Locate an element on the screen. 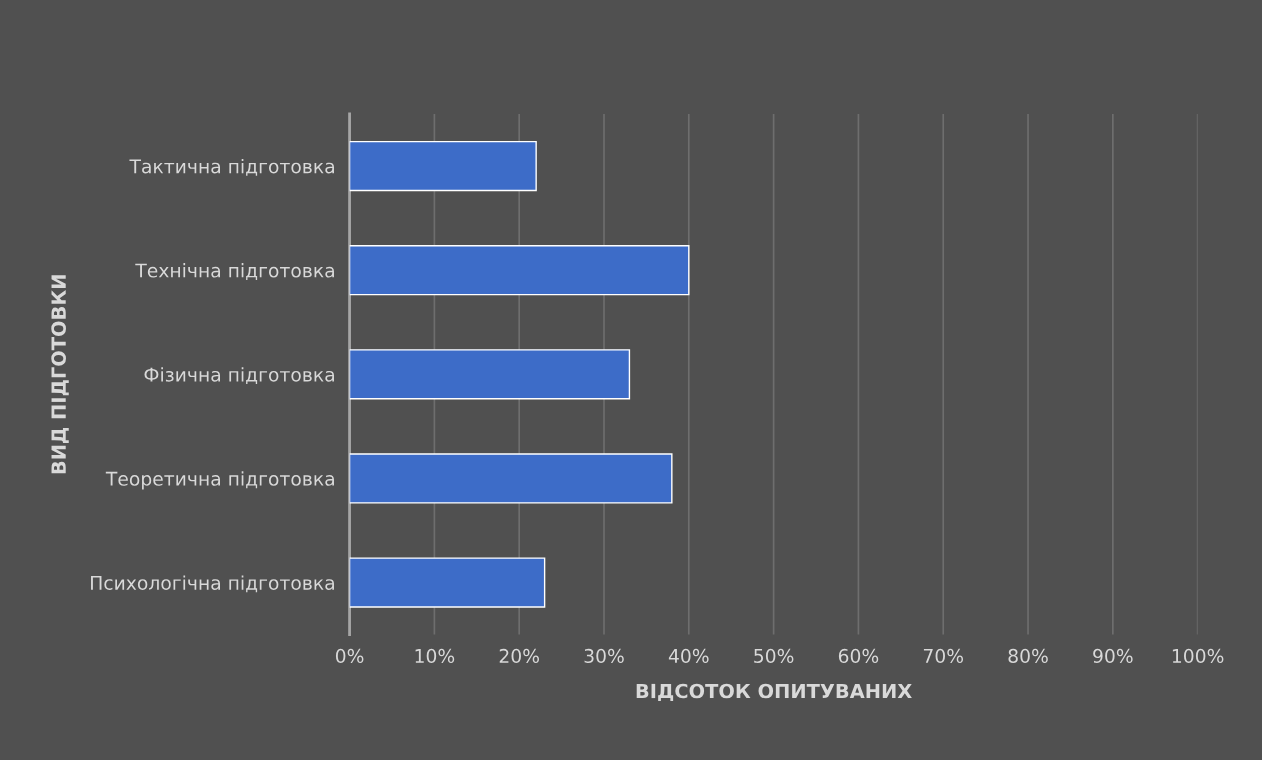 Image resolution: width=1262 pixels, height=760 pixels. x-tick-label: 30% is located at coordinates (604, 655).